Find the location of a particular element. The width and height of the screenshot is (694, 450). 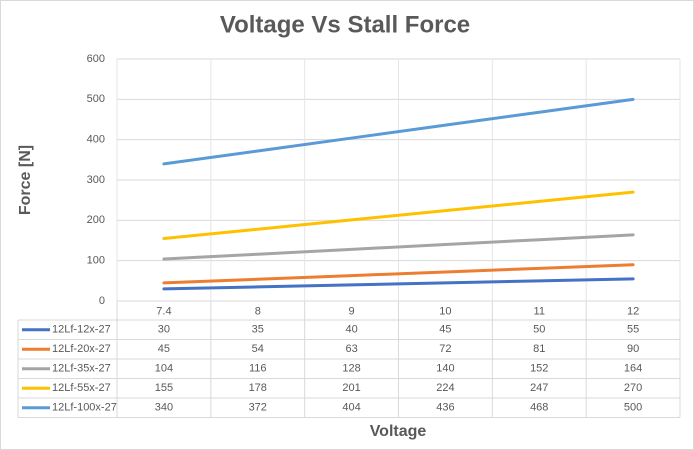

y-tick-label: 300 is located at coordinates (96, 180).